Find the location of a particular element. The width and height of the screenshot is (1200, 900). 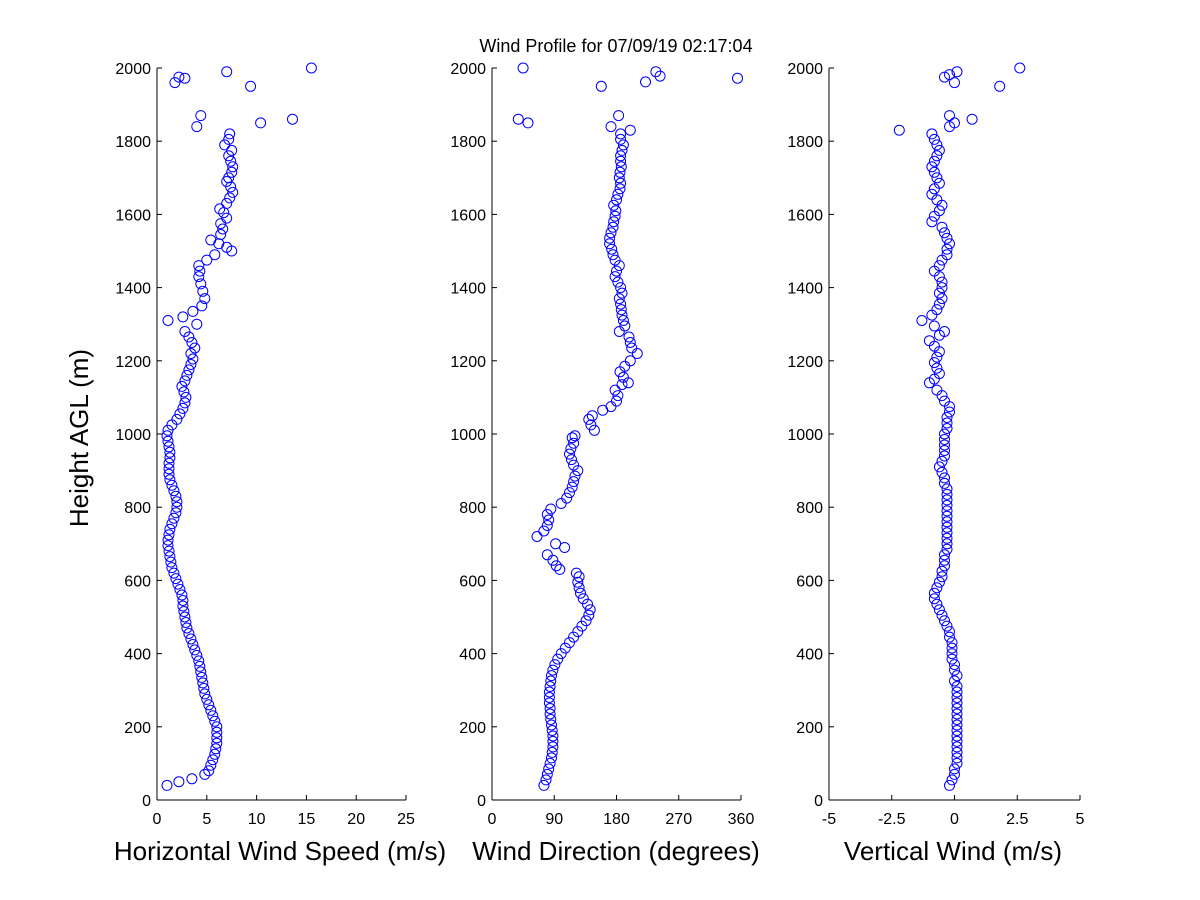

horizontal-wind-speed-xlabel: Horizontal Wind Speed (m/s) is located at coordinates (280, 851).